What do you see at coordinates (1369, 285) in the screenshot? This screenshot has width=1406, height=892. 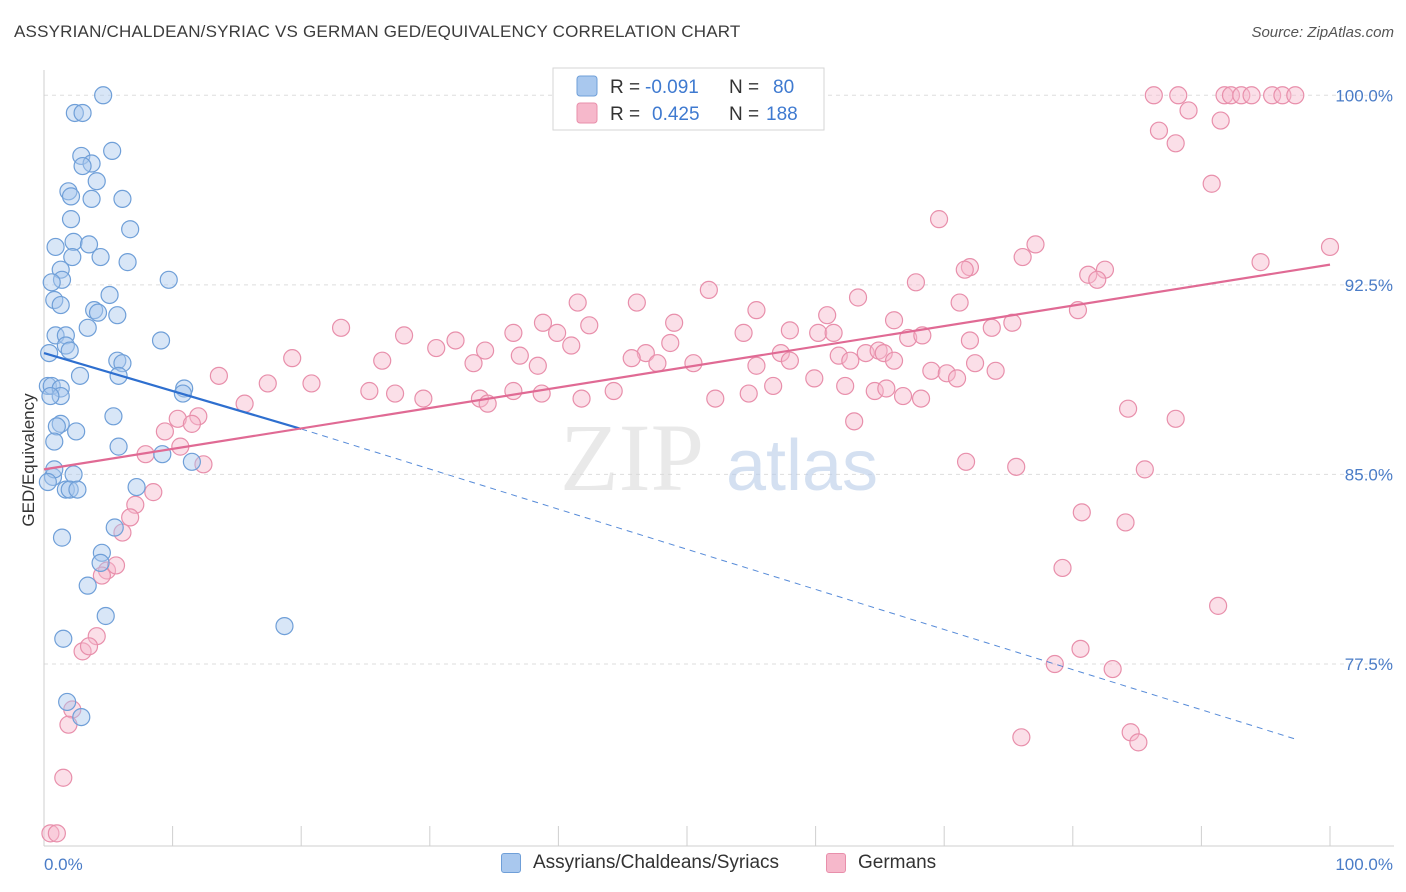 I see `y-tick-label-2: 92.5%` at bounding box center [1369, 285].